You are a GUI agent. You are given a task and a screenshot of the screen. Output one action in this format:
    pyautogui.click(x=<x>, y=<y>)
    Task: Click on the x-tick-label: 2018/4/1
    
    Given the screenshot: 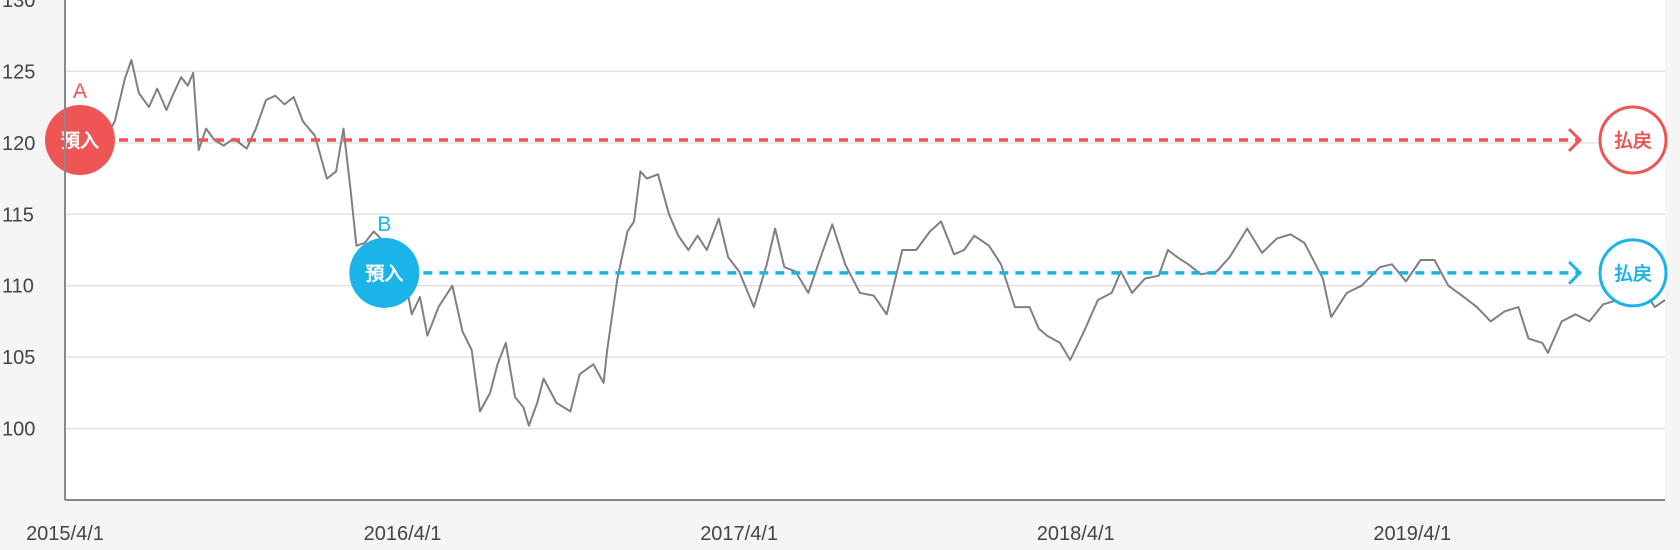 What is the action you would take?
    pyautogui.click(x=1076, y=534)
    